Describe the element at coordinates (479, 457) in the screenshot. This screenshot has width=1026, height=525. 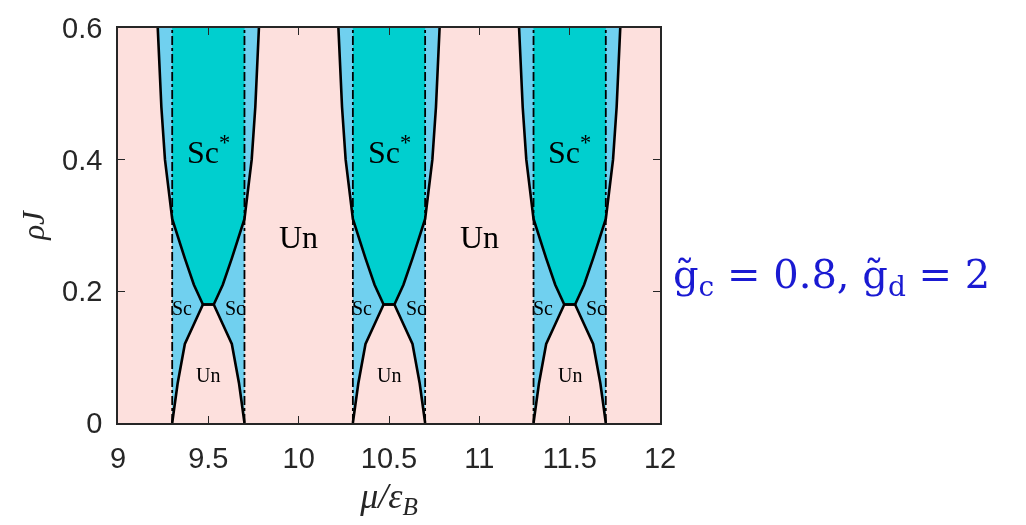
I see `x-tick-label: 11` at that location.